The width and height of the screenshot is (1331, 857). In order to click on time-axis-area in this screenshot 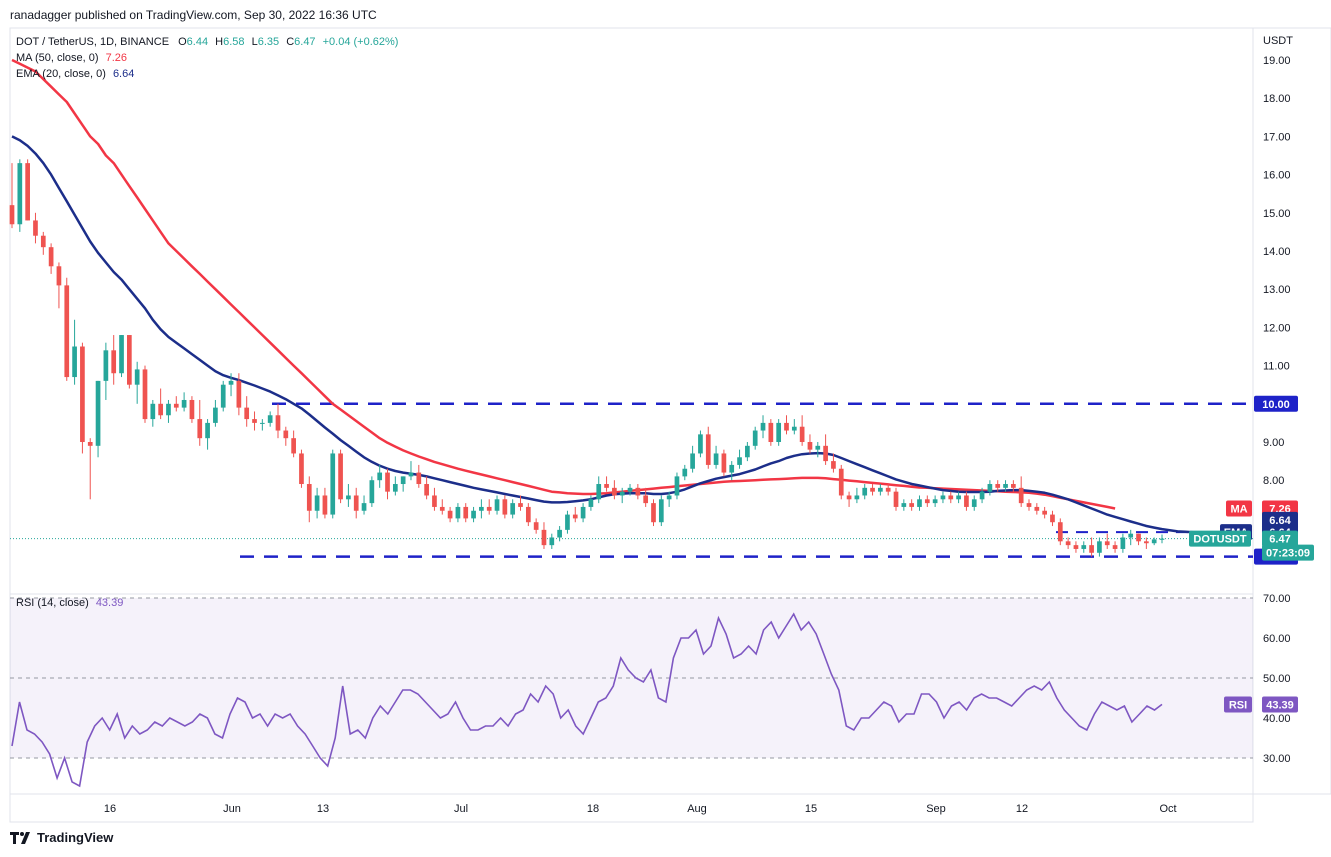, I will do `click(631, 808)`.